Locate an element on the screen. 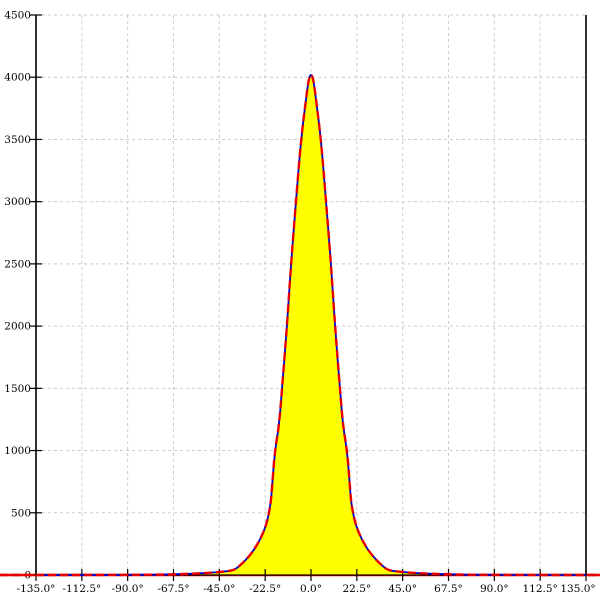 This screenshot has height=600, width=600. x-tick-label: -135.0° is located at coordinates (36, 589).